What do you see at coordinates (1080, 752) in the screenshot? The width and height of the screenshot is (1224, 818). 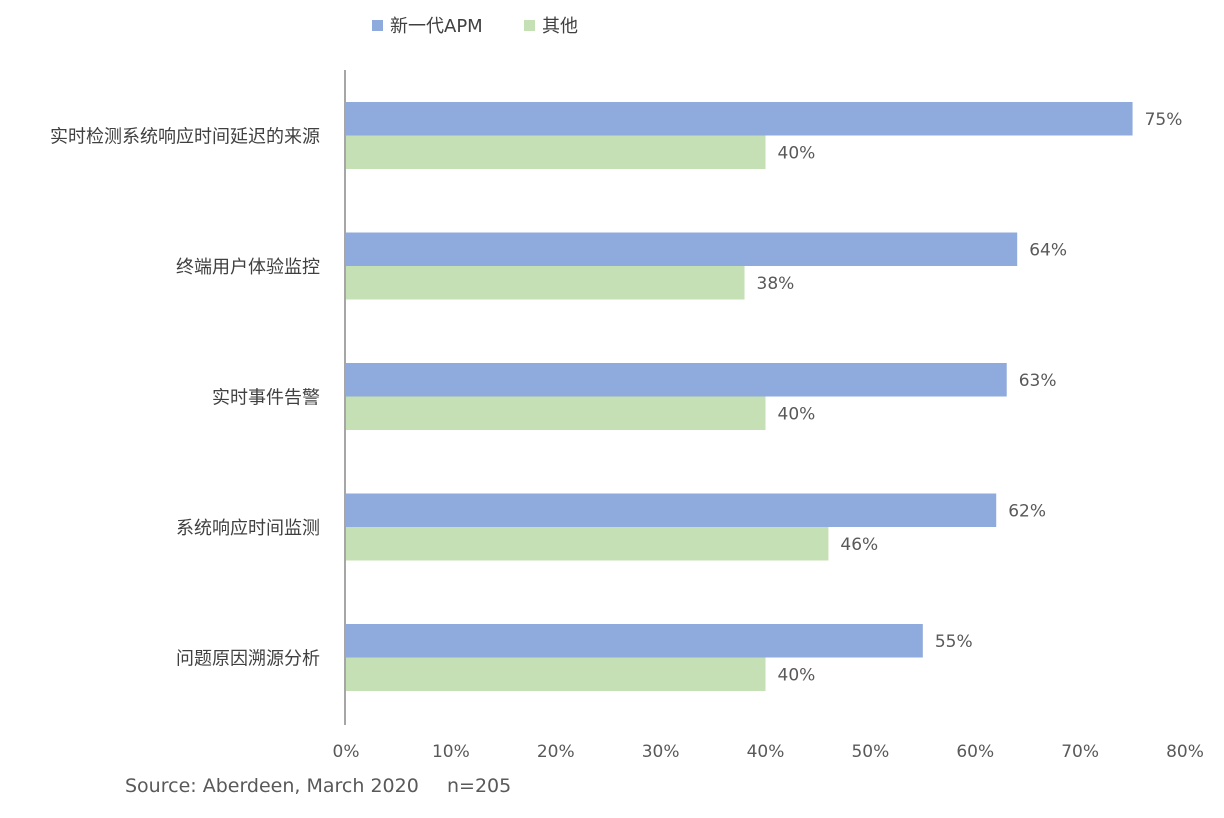 I see `x-tick-label-8: 70%` at bounding box center [1080, 752].